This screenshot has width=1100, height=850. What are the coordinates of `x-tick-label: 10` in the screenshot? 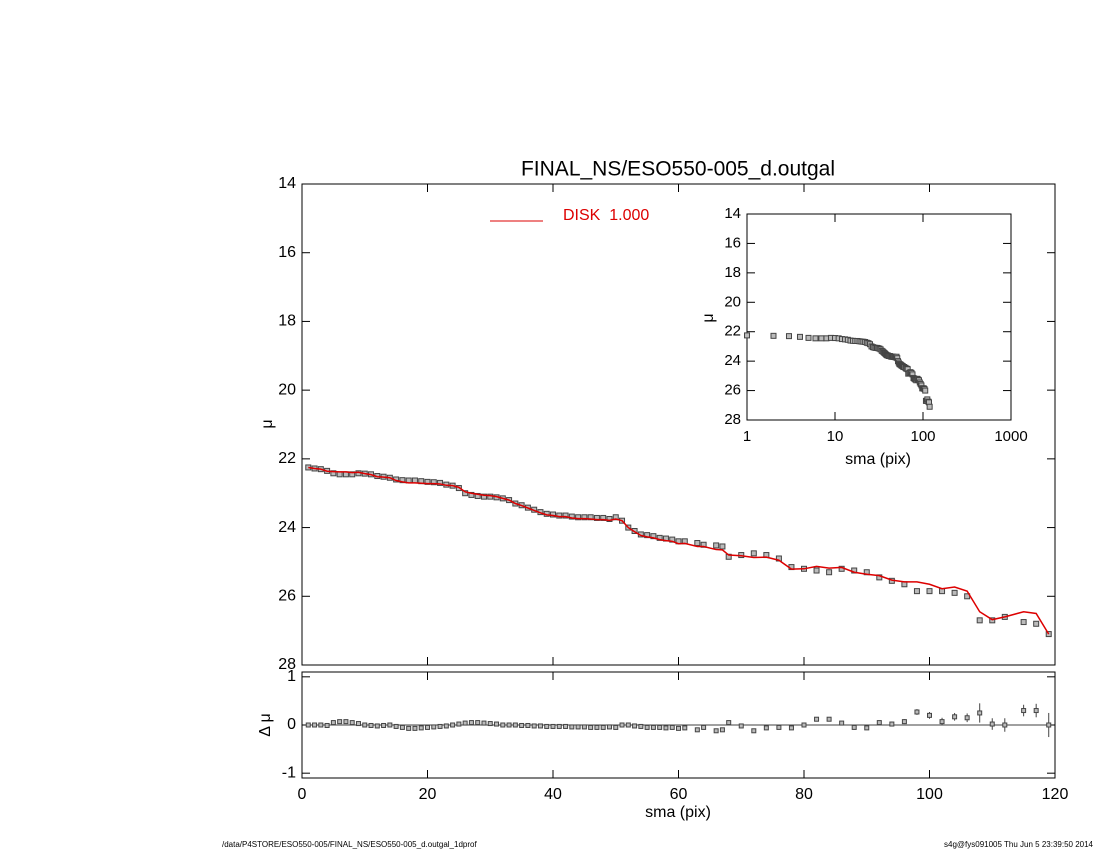 It's located at (835, 436).